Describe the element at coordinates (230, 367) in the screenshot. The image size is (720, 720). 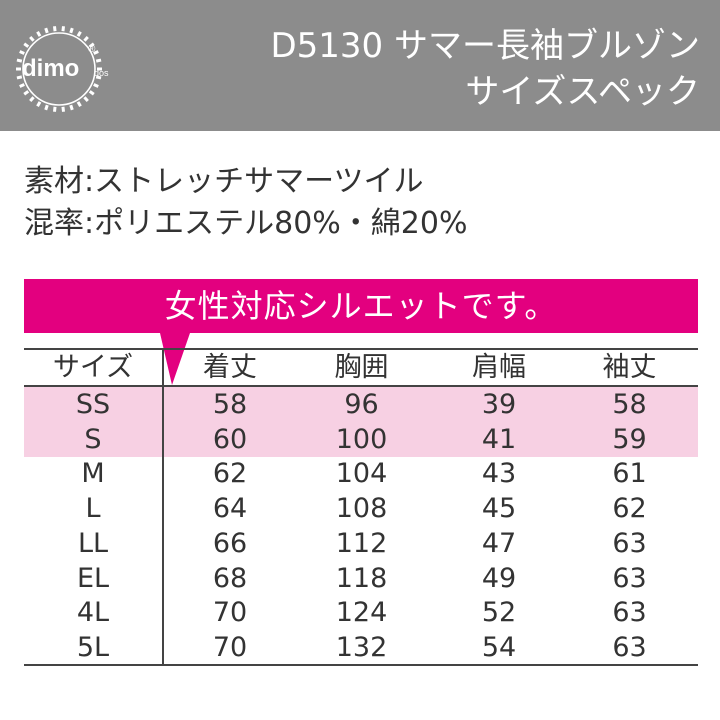
I see `header-length: 着丈` at that location.